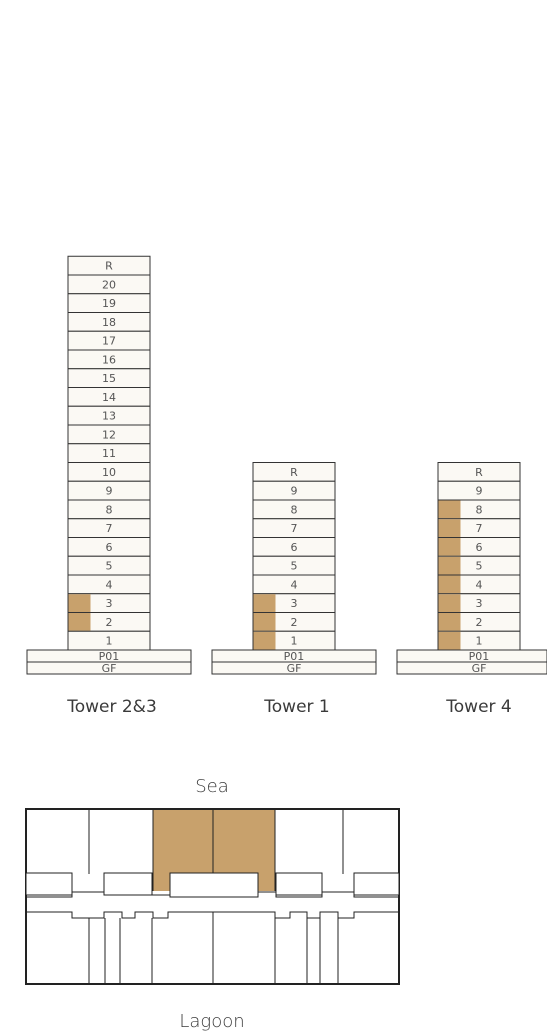  I want to click on plan-corridor-south, so click(212, 915).